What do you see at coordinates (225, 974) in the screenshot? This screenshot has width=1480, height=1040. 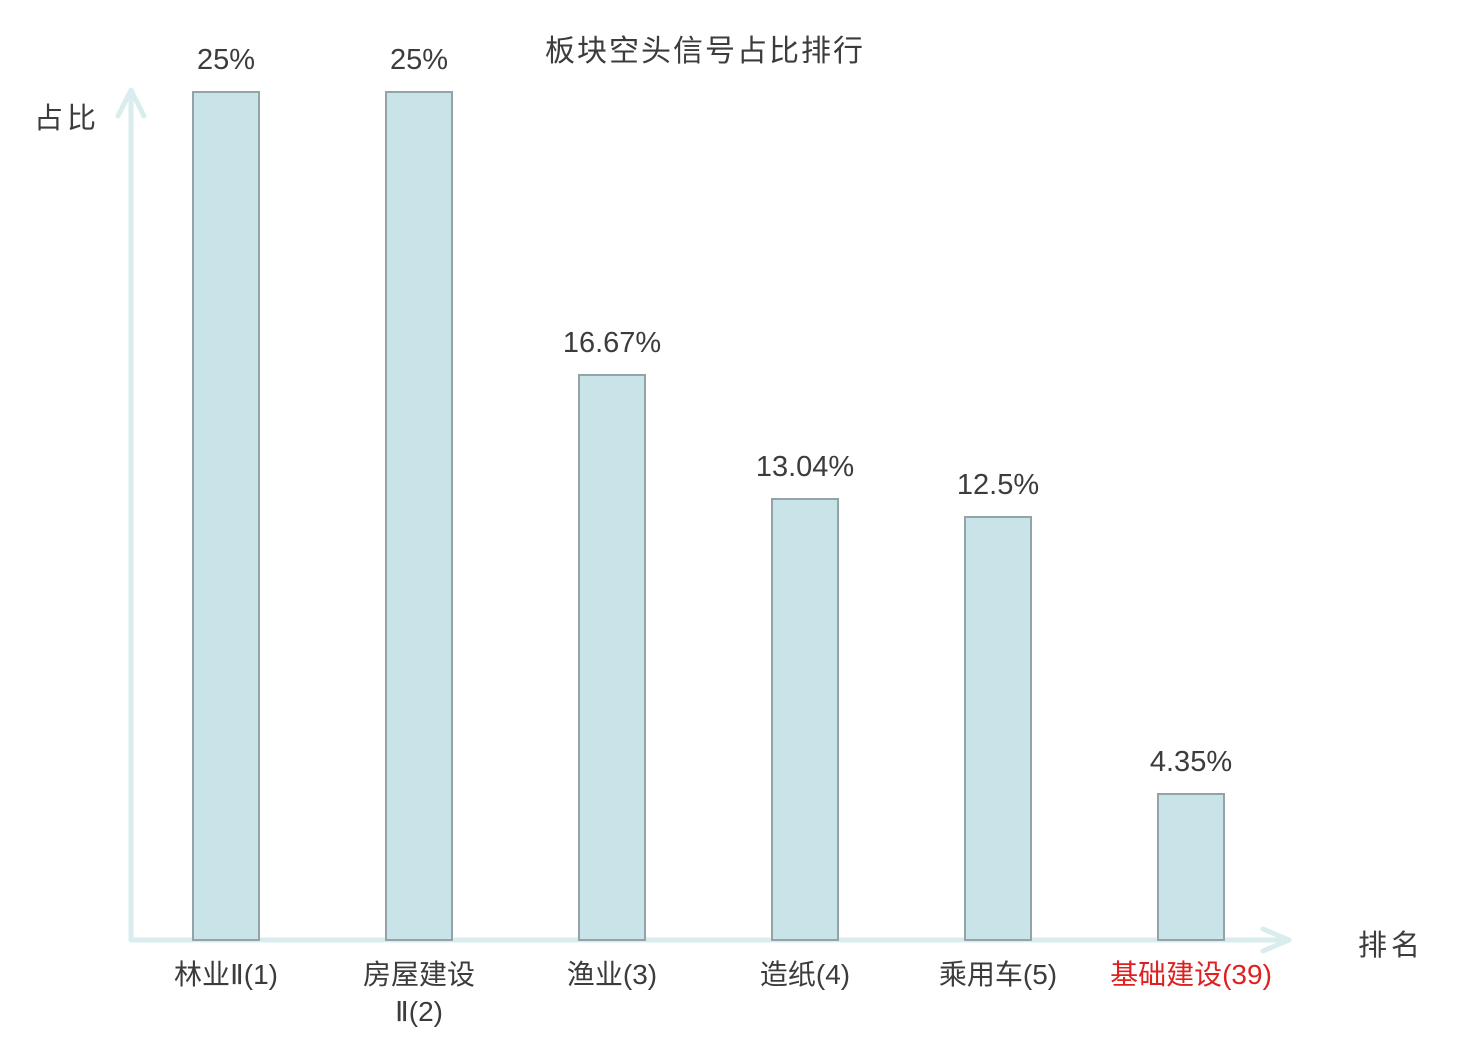 I see `category-label: 林业Ⅱ(1)` at bounding box center [225, 974].